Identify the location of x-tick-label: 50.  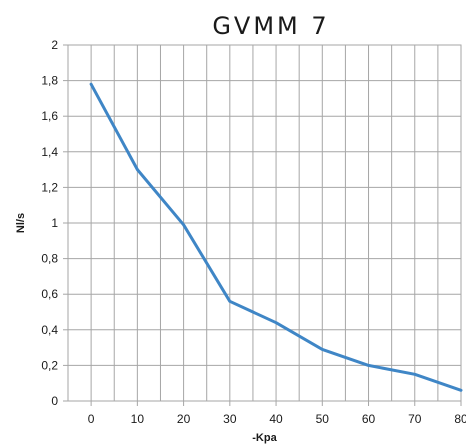
(323, 419).